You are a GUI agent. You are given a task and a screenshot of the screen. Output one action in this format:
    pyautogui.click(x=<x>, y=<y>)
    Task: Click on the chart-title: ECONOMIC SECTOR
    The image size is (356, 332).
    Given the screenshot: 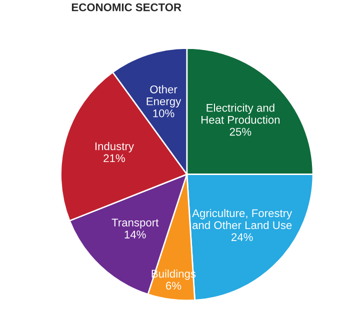 What is the action you would take?
    pyautogui.click(x=127, y=7)
    